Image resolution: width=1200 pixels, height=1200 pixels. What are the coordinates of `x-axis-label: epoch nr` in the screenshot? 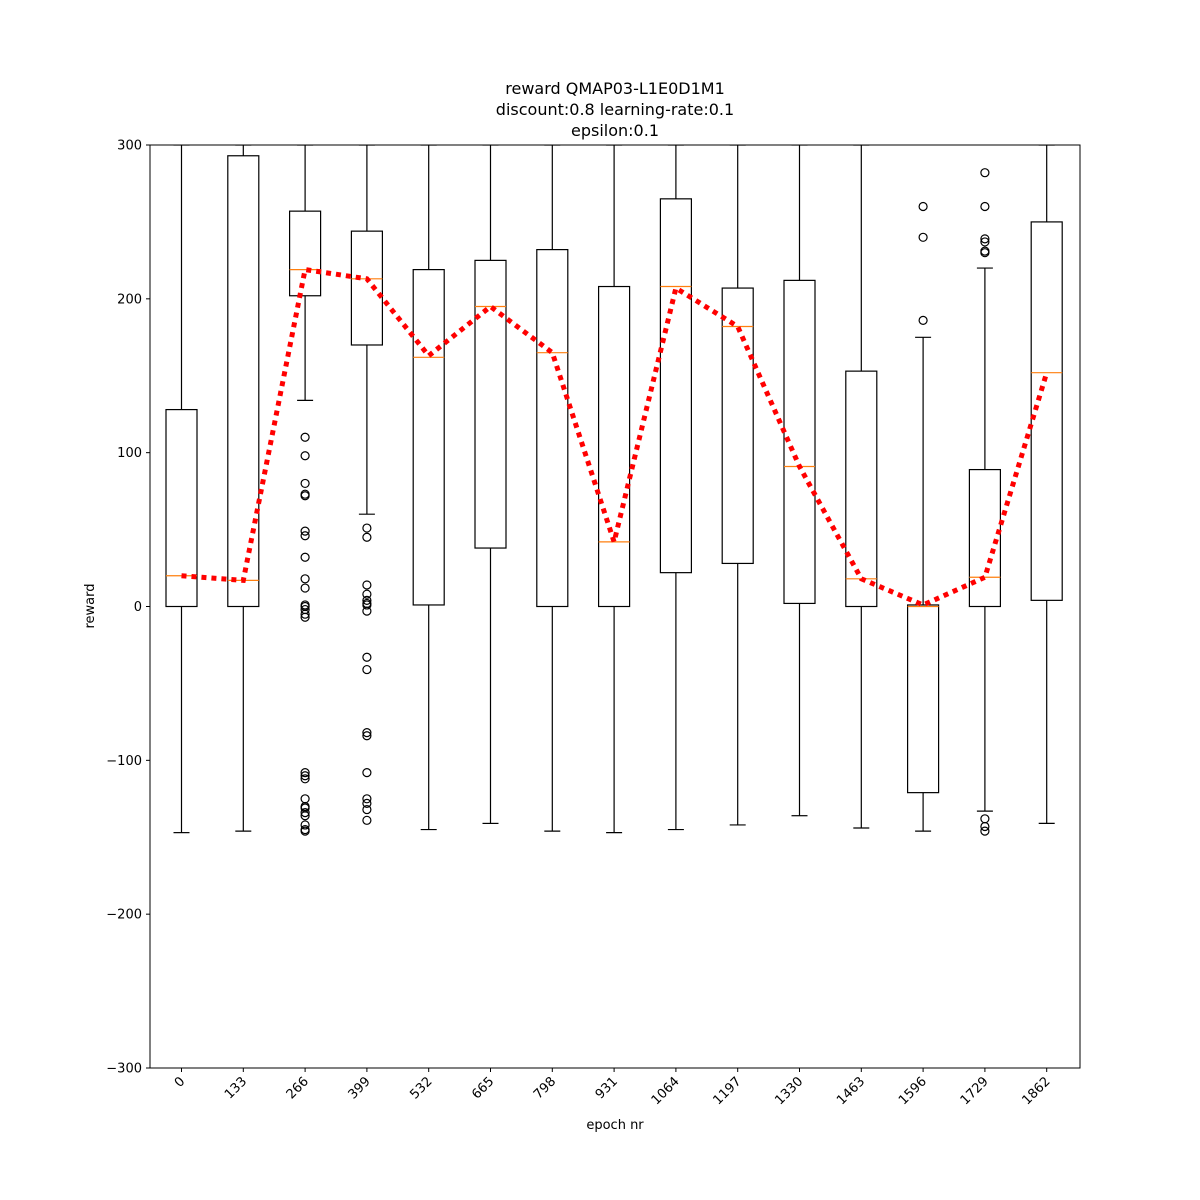 It's located at (615, 1125).